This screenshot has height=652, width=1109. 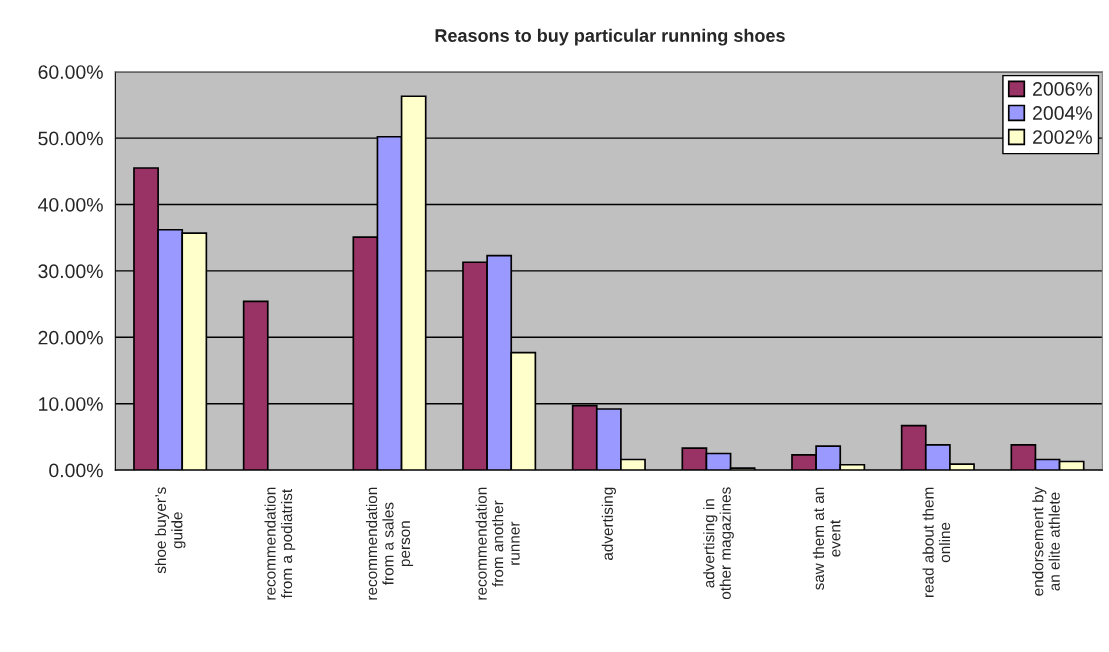 What do you see at coordinates (1062, 137) in the screenshot?
I see `legend-label: 2002%` at bounding box center [1062, 137].